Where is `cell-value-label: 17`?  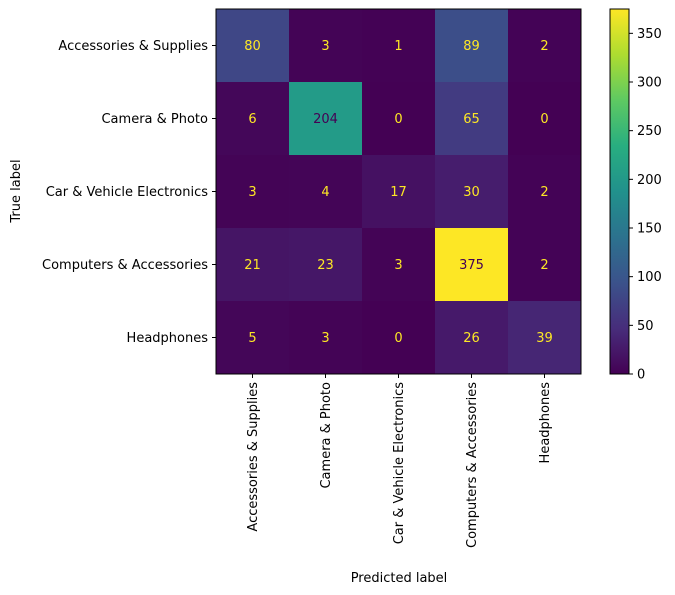
cell-value-label: 17 is located at coordinates (398, 192).